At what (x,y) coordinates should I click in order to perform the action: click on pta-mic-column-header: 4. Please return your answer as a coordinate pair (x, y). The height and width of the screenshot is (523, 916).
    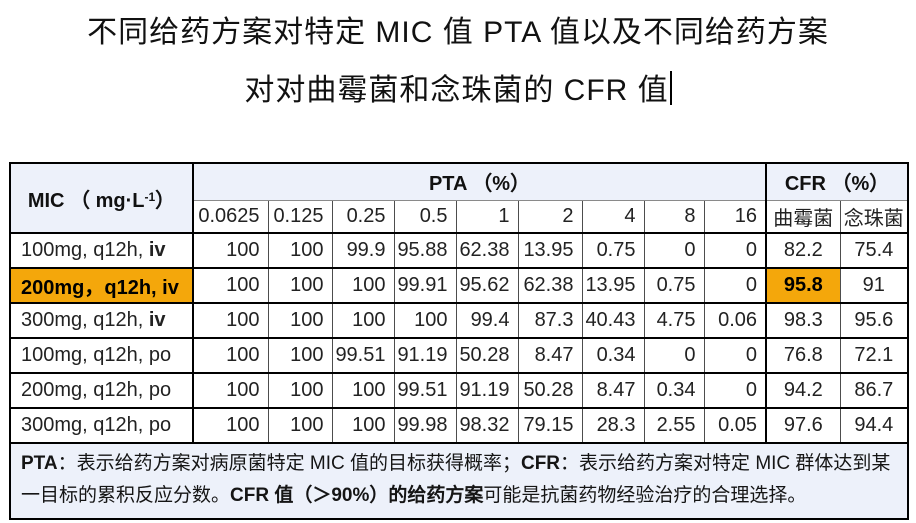
    Looking at the image, I should click on (613, 216).